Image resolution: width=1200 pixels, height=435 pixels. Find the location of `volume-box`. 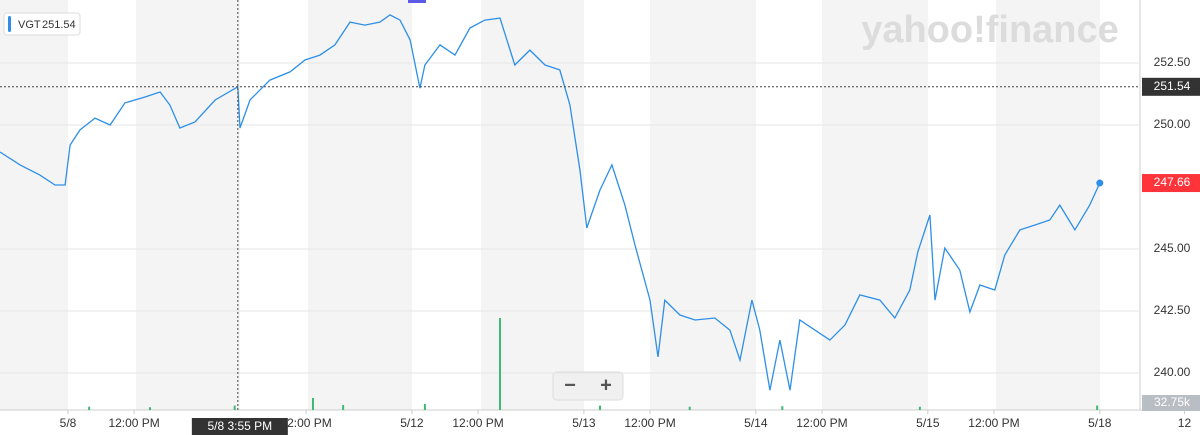

volume-box is located at coordinates (1171, 403).